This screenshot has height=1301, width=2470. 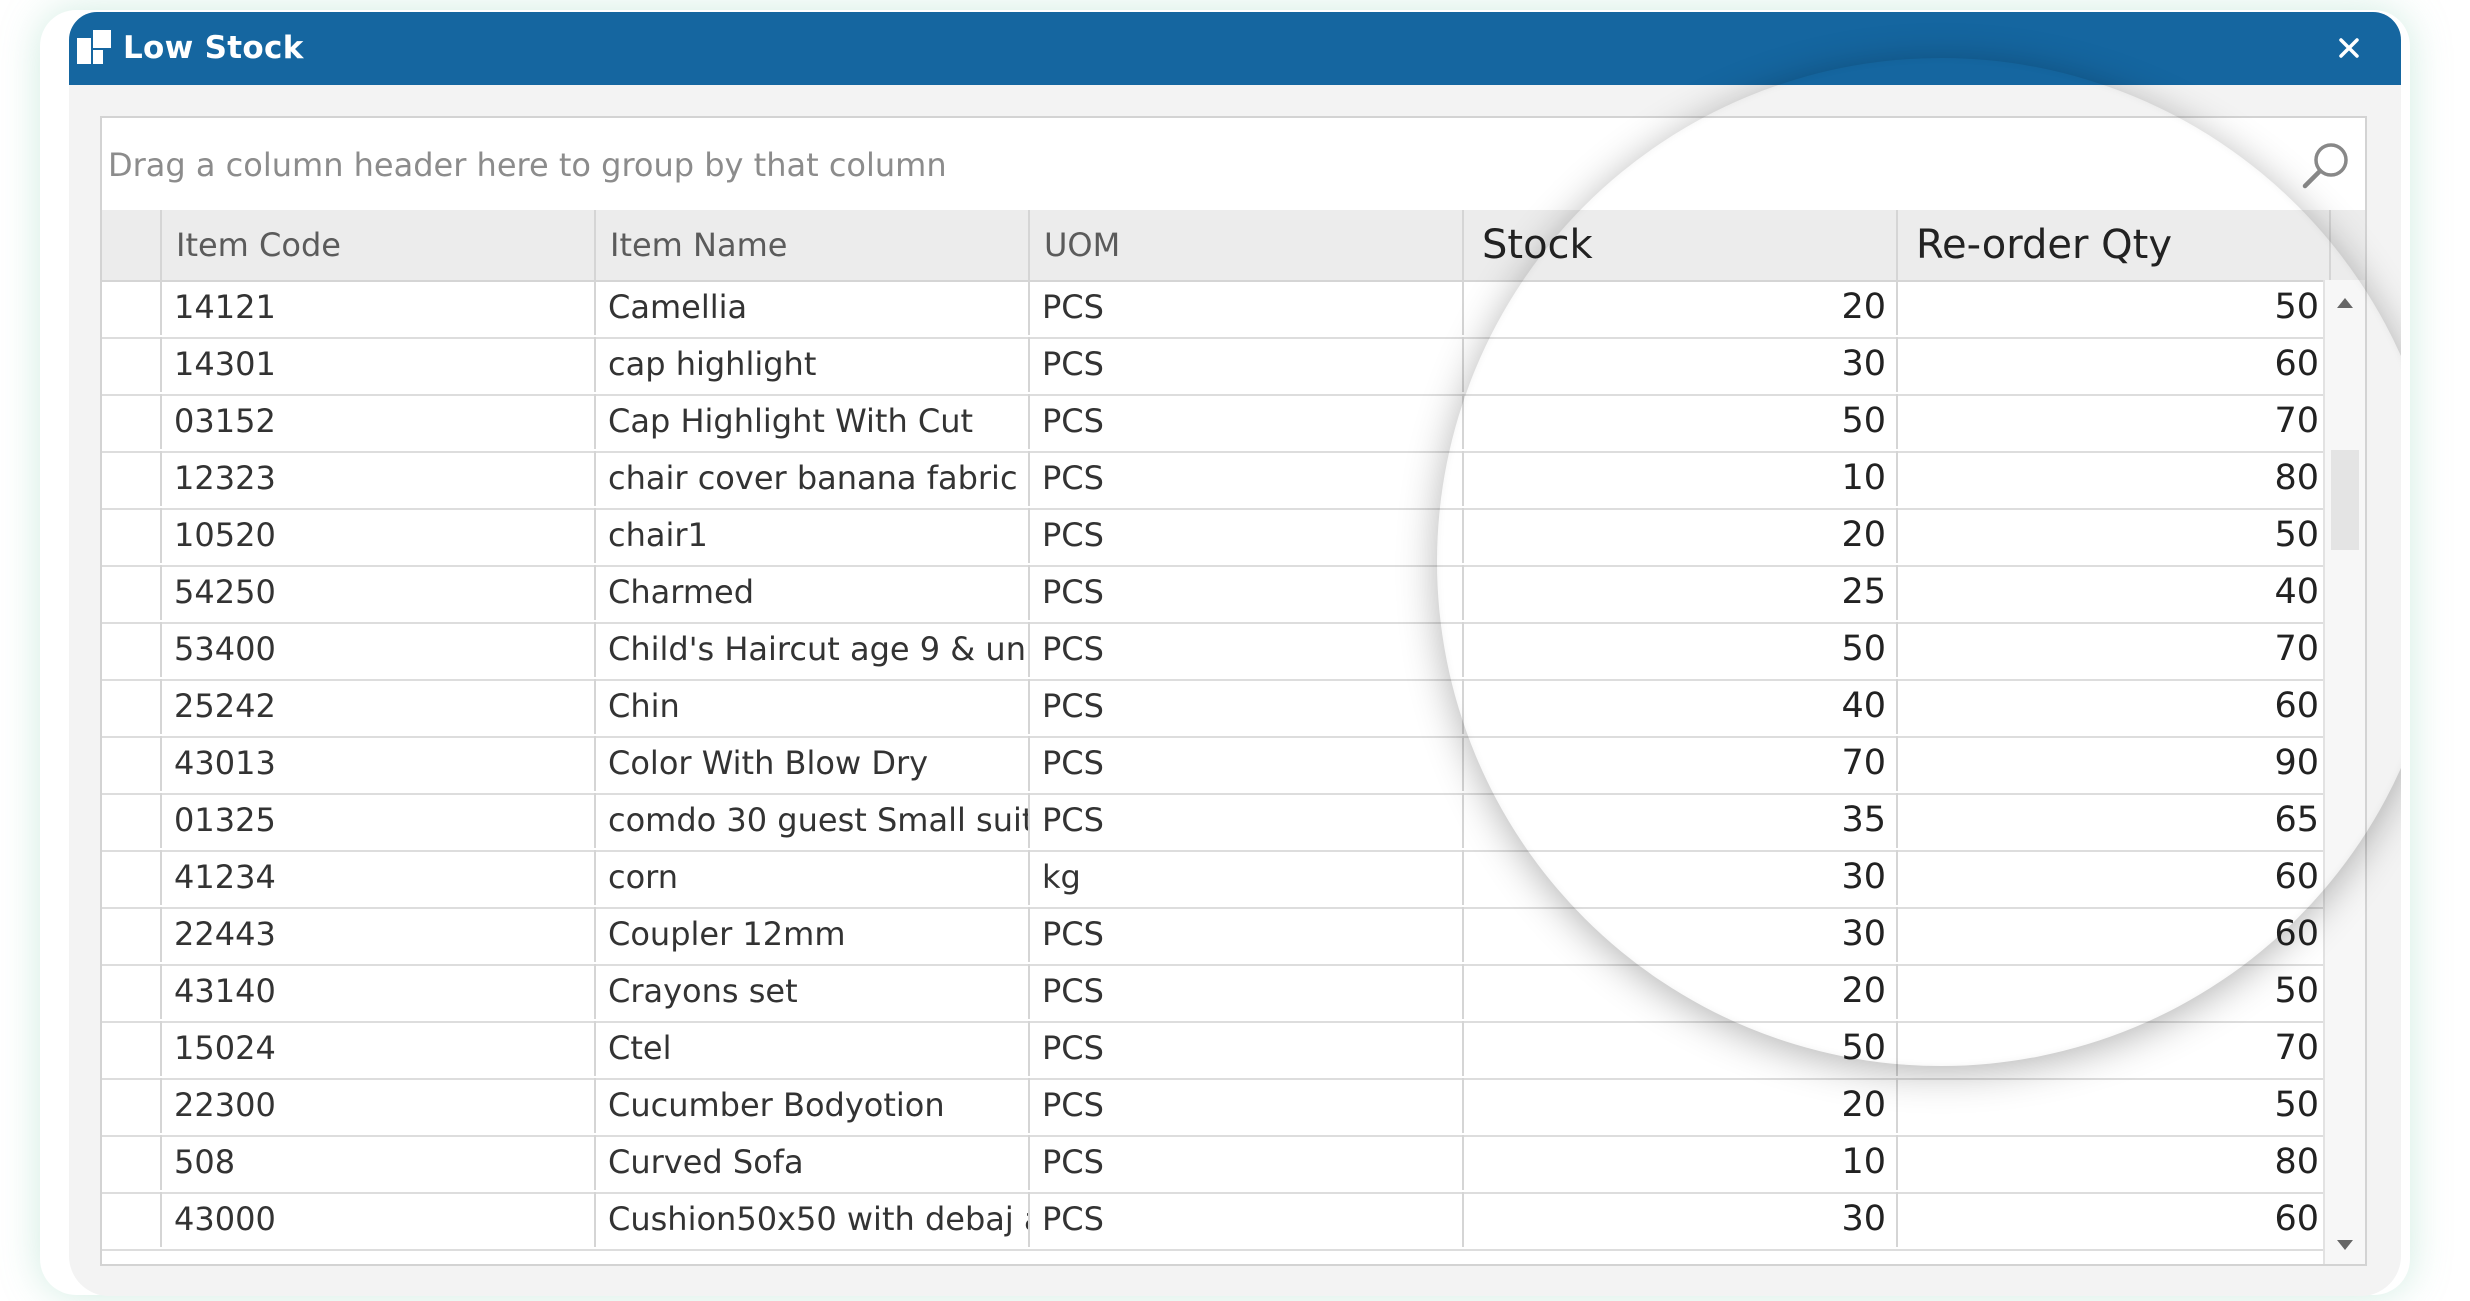 I want to click on cell-item-name: Ctel, so click(x=813, y=1048).